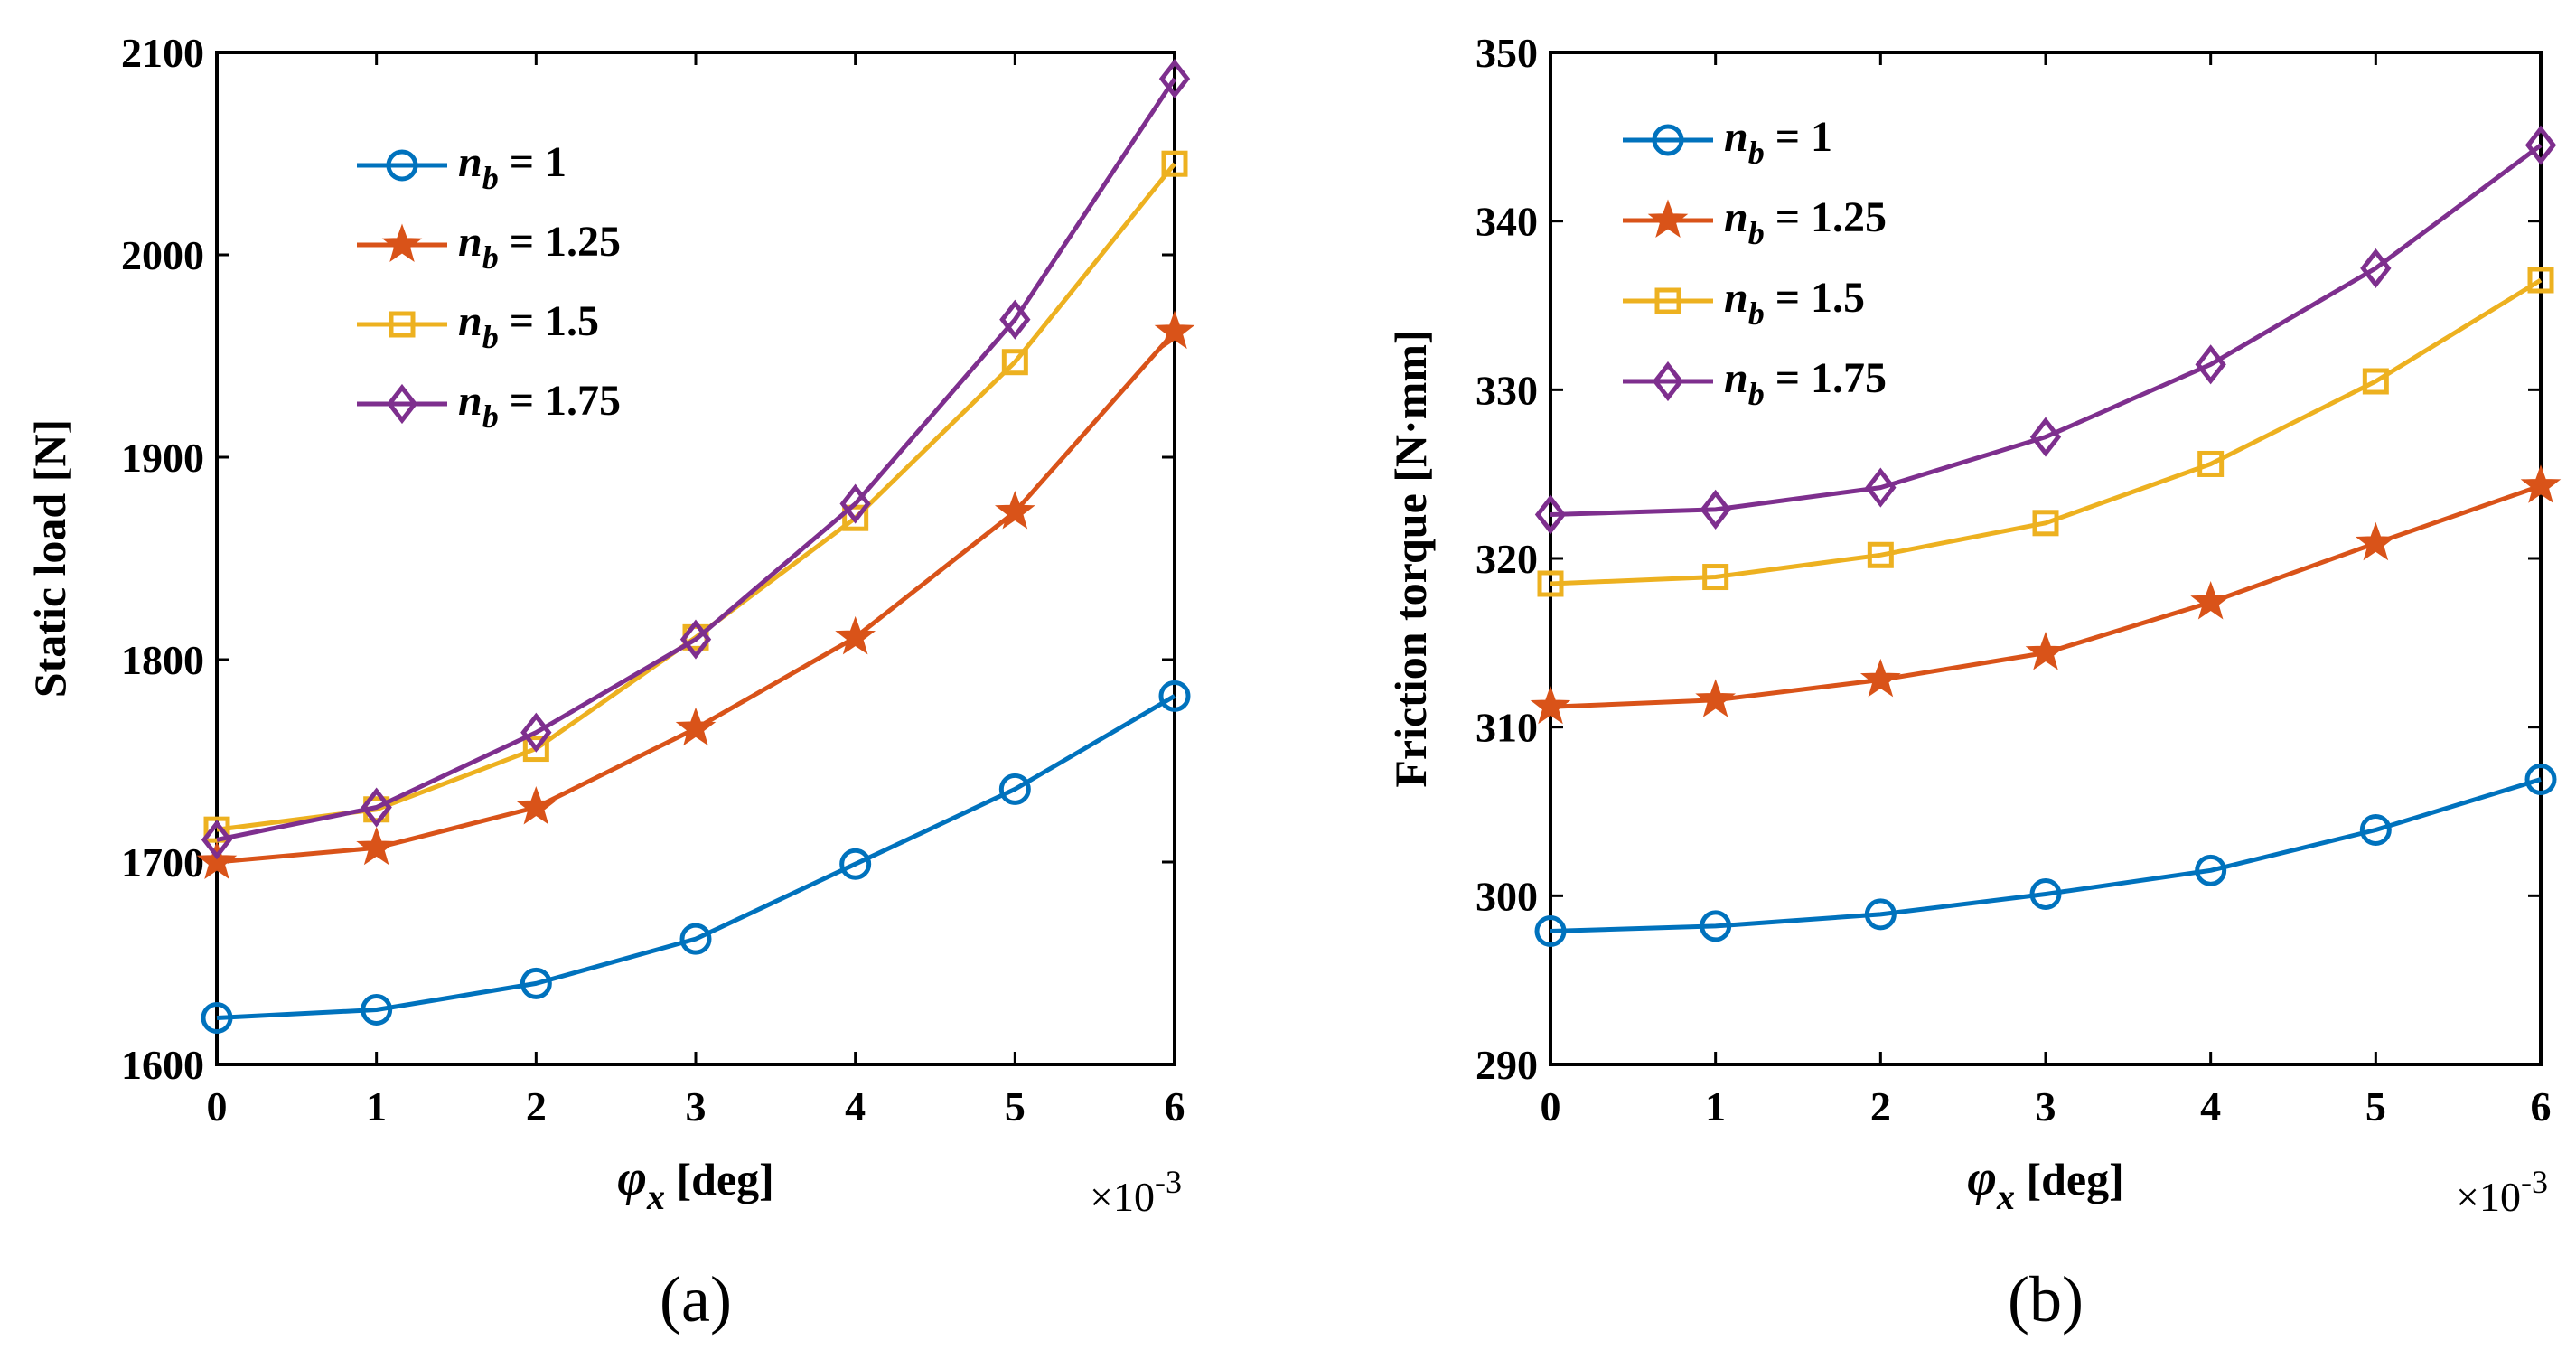 The image size is (2576, 1359). I want to click on y-tick-label: 1600, so click(162, 1065).